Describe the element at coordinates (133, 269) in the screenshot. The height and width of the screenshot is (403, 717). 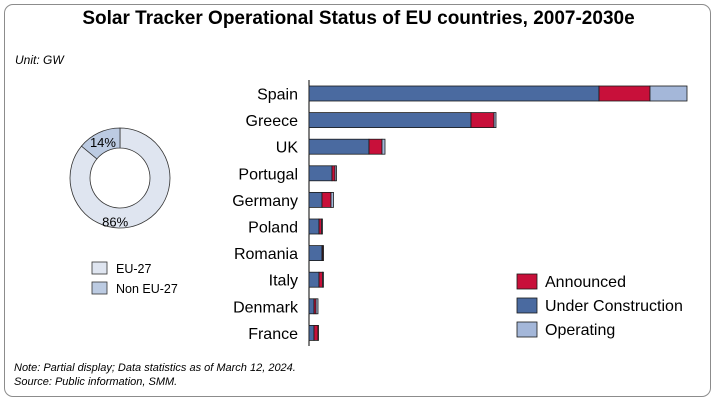
I see `pie-legend-label: EU-27` at that location.